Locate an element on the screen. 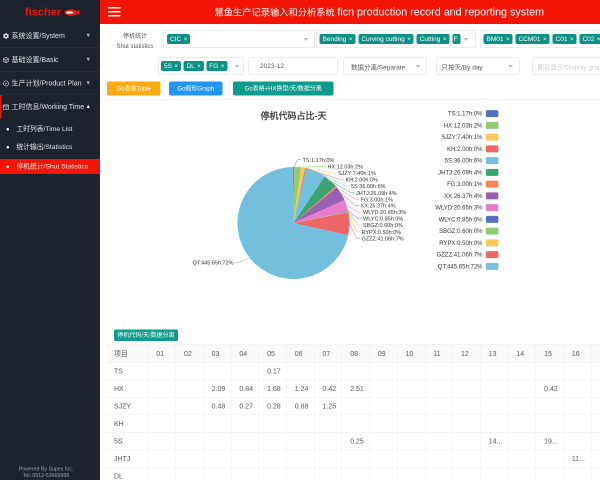  svg-text: 停机代码占比-天 is located at coordinates (294, 115).